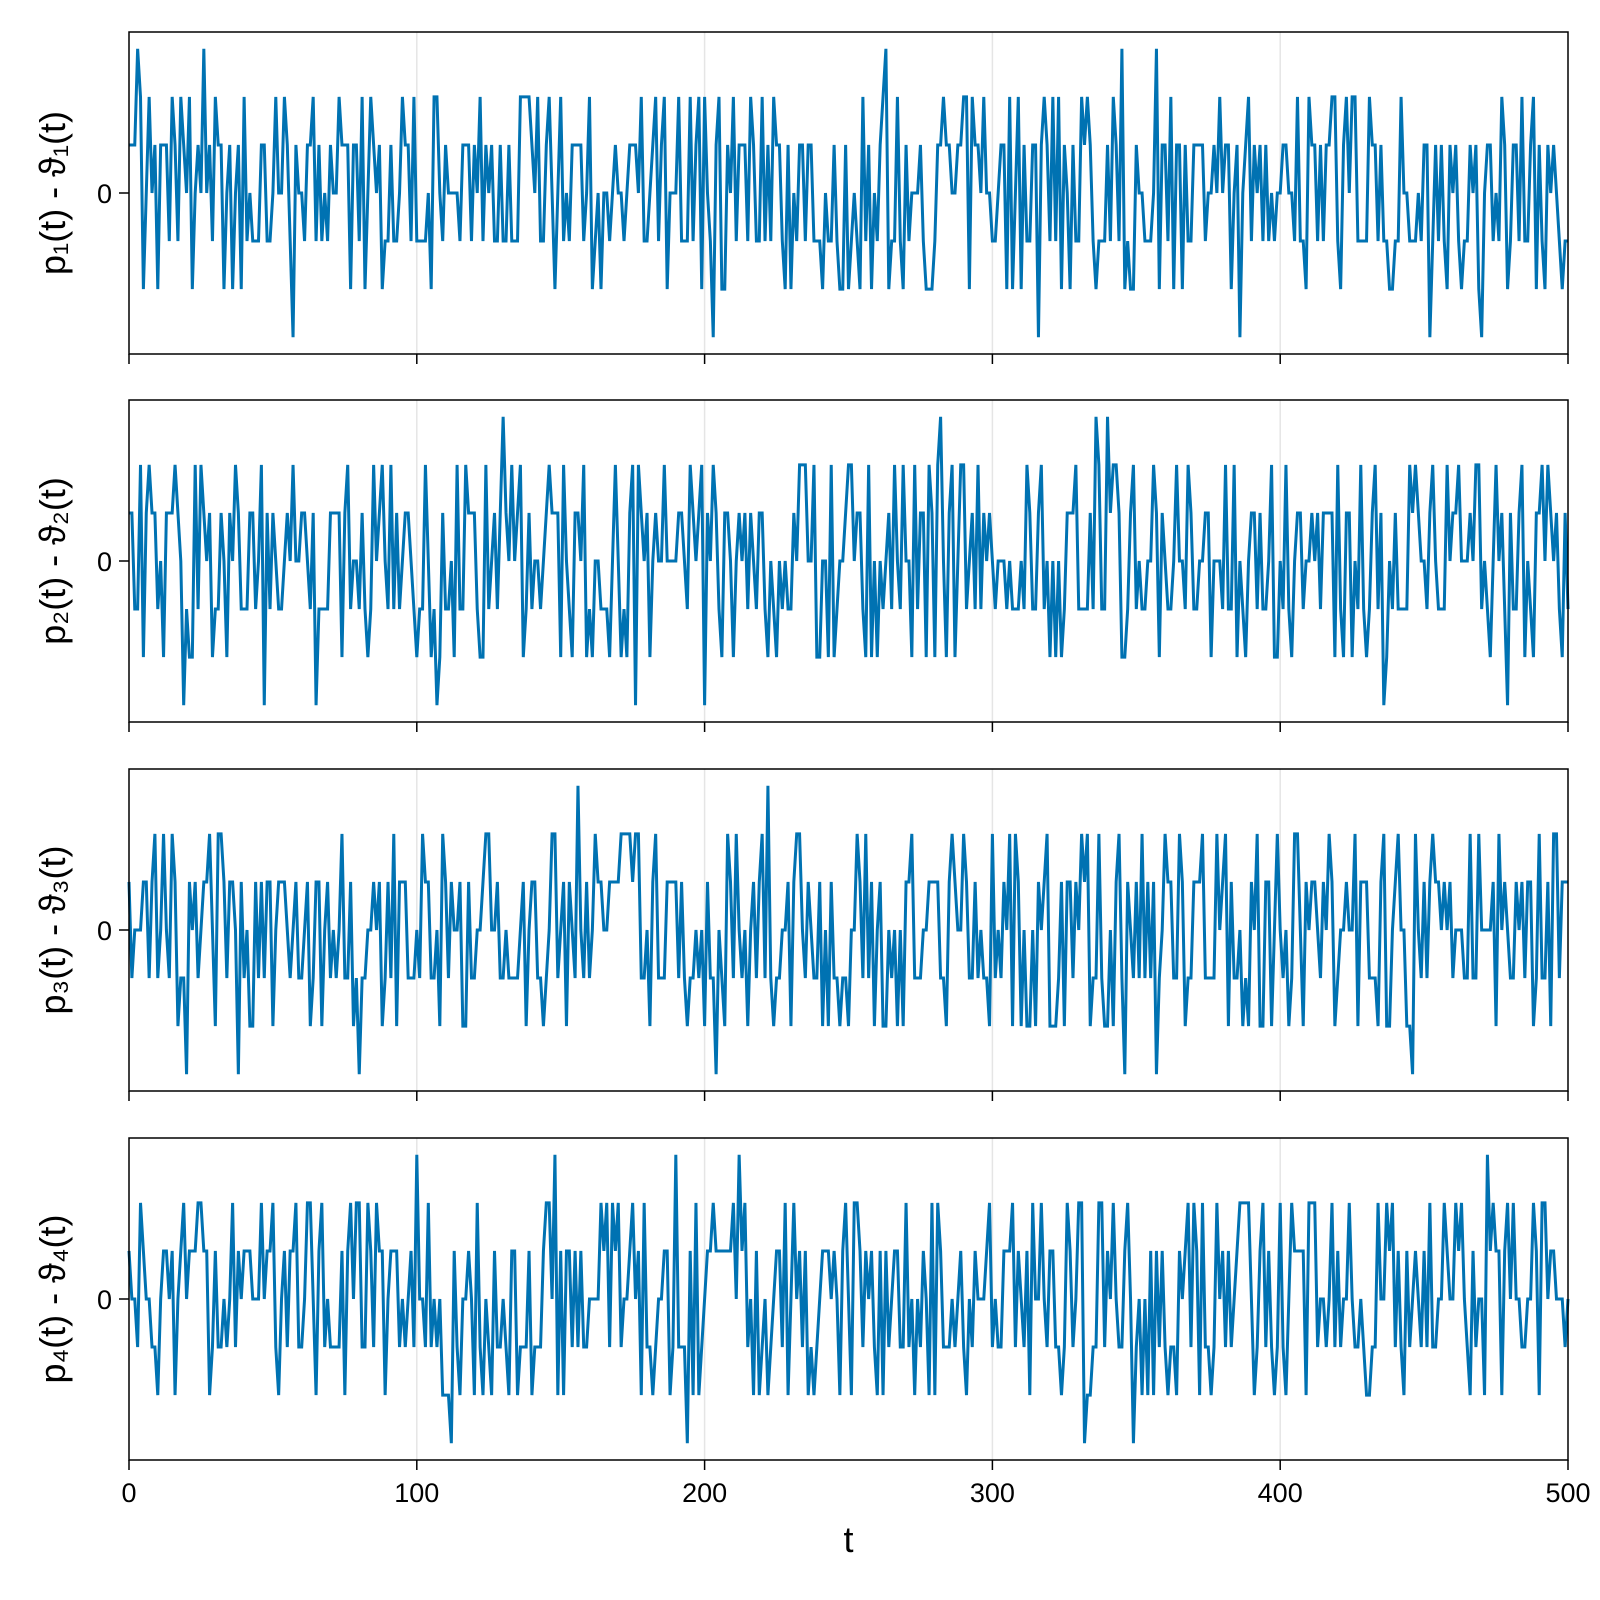 The image size is (1600, 1600). Describe the element at coordinates (104, 562) in the screenshot. I see `y-tick-label-2-0: 0` at that location.